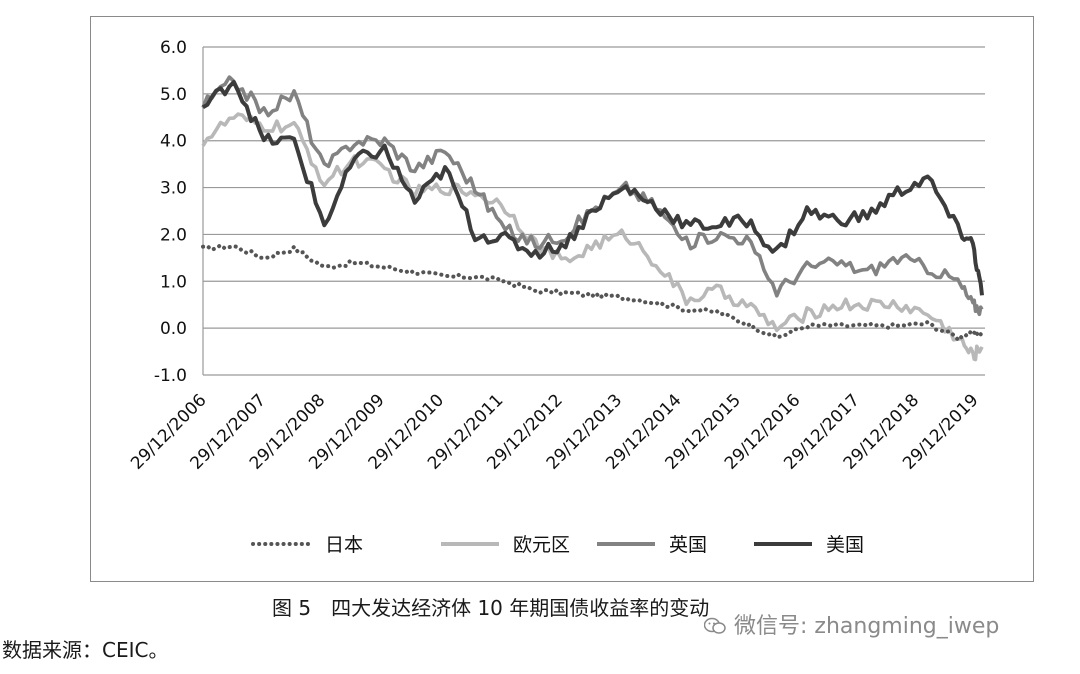 Image resolution: width=1080 pixels, height=674 pixels. Describe the element at coordinates (173, 189) in the screenshot. I see `y-tick-label: 3.0` at that location.